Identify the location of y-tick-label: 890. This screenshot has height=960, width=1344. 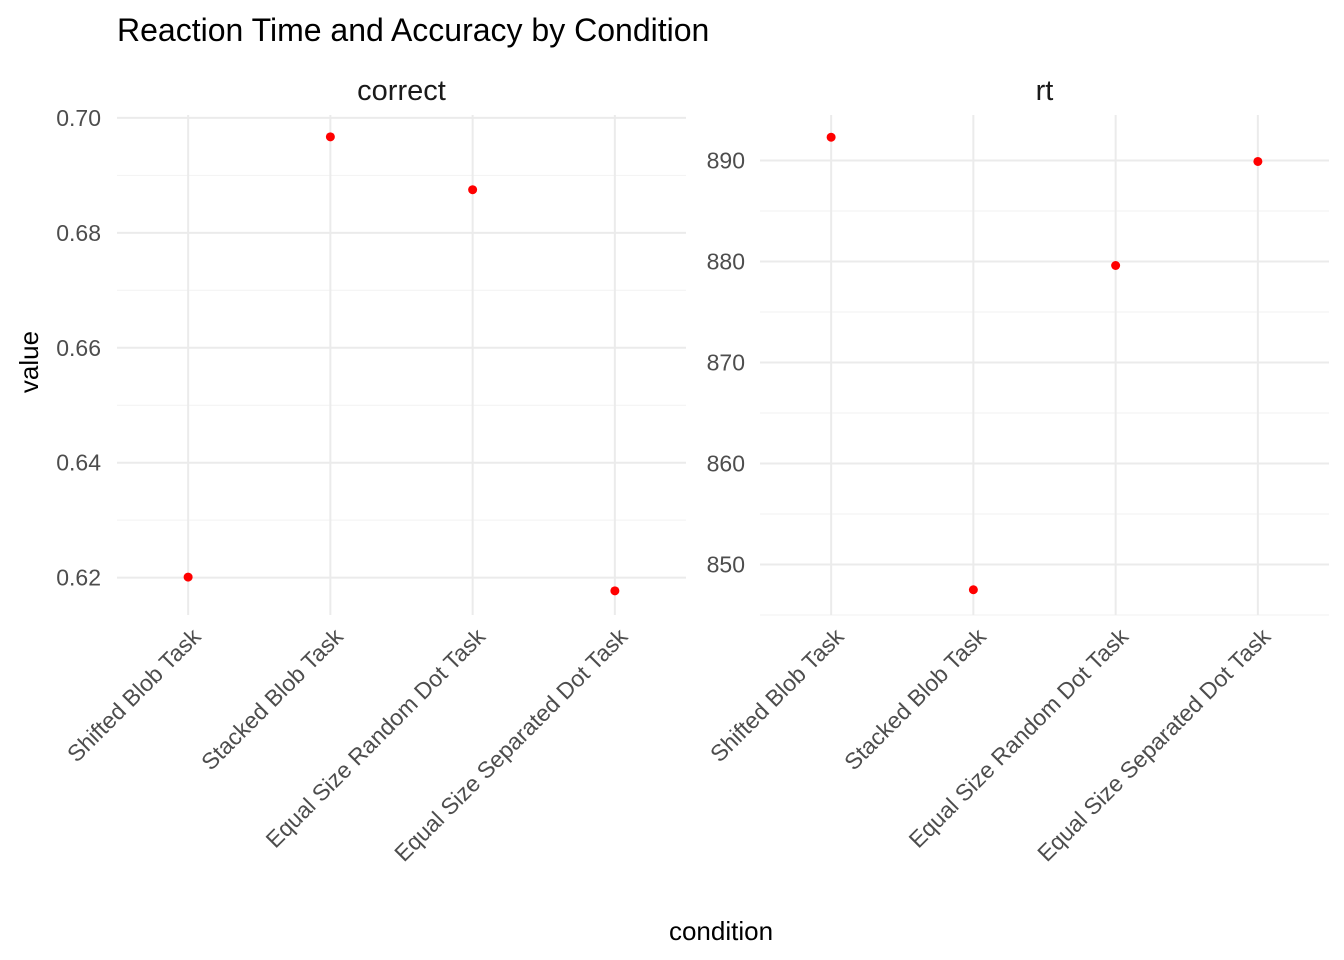
(726, 160).